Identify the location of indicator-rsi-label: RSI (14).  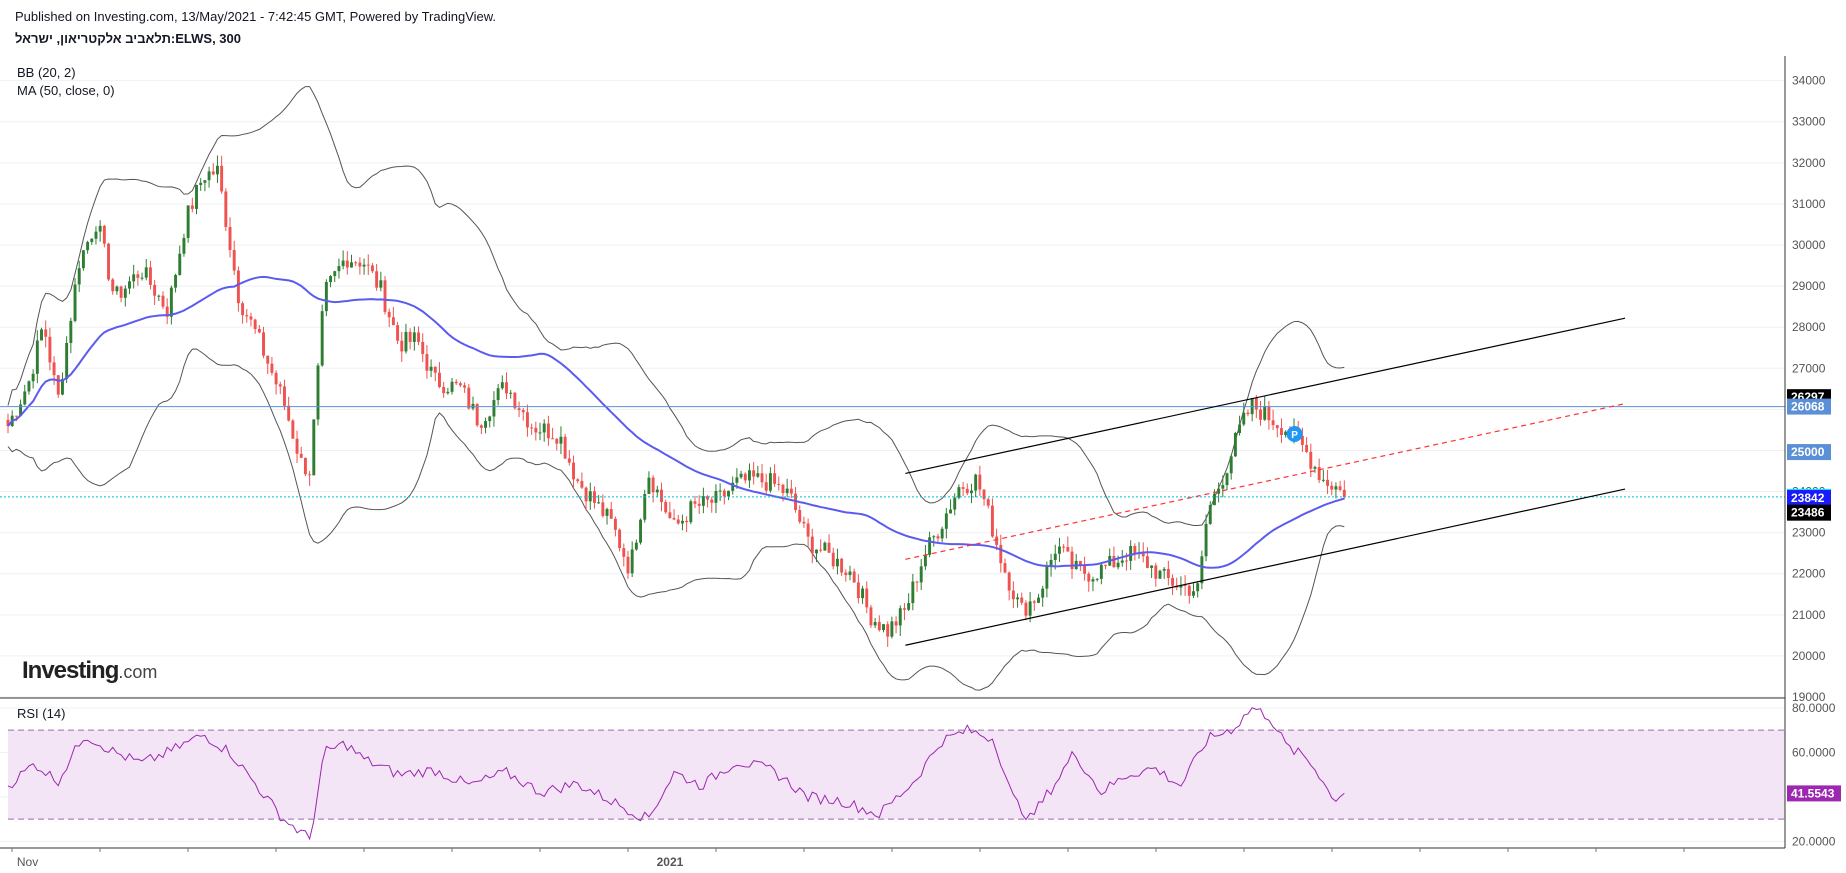
(41, 713).